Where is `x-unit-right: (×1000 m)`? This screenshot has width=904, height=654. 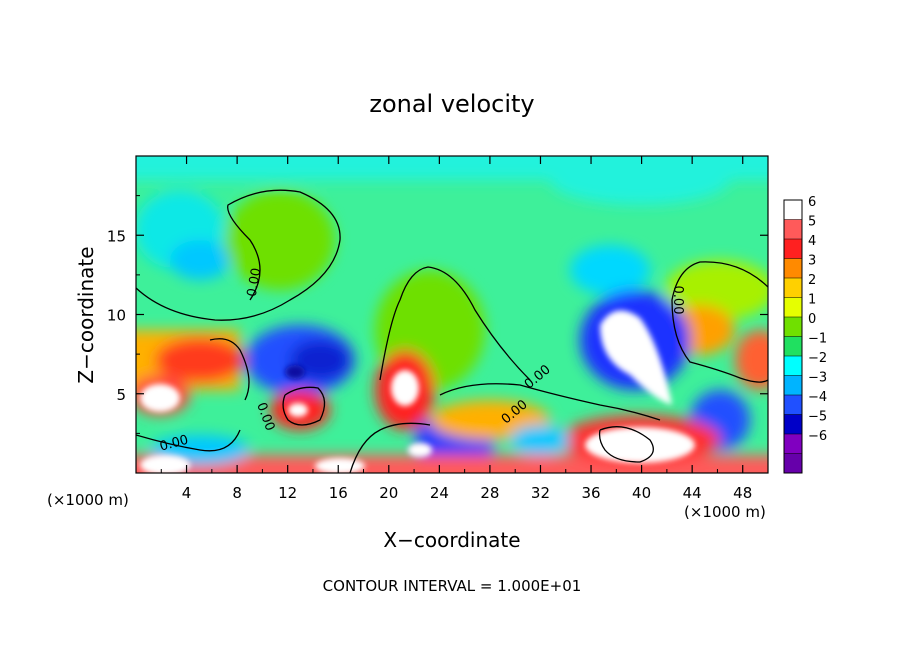 x-unit-right: (×1000 m) is located at coordinates (725, 512).